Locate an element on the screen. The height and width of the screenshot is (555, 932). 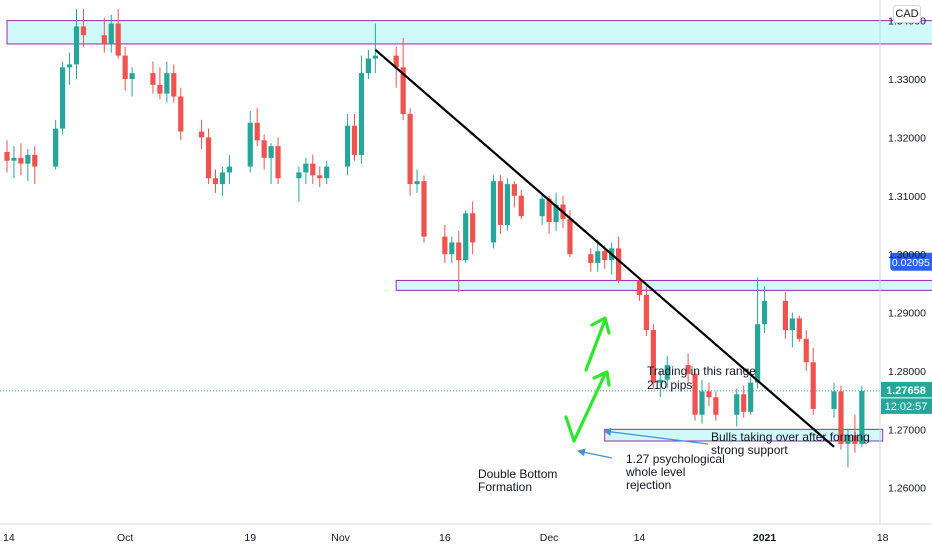
resistance-zone-1.295 is located at coordinates (663, 285).